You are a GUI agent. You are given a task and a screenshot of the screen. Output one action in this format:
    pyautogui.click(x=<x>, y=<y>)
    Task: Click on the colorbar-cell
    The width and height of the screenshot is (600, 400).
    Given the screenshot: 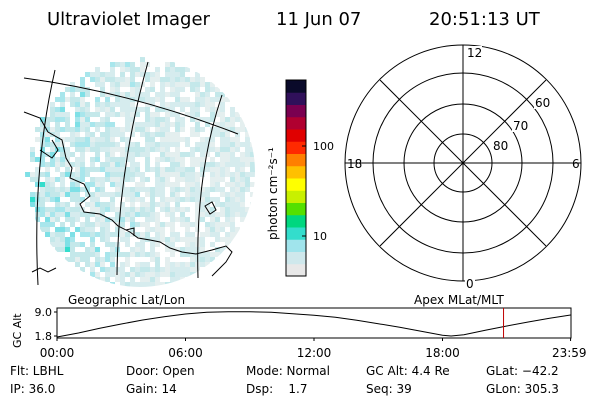 What is the action you would take?
    pyautogui.click(x=296, y=147)
    